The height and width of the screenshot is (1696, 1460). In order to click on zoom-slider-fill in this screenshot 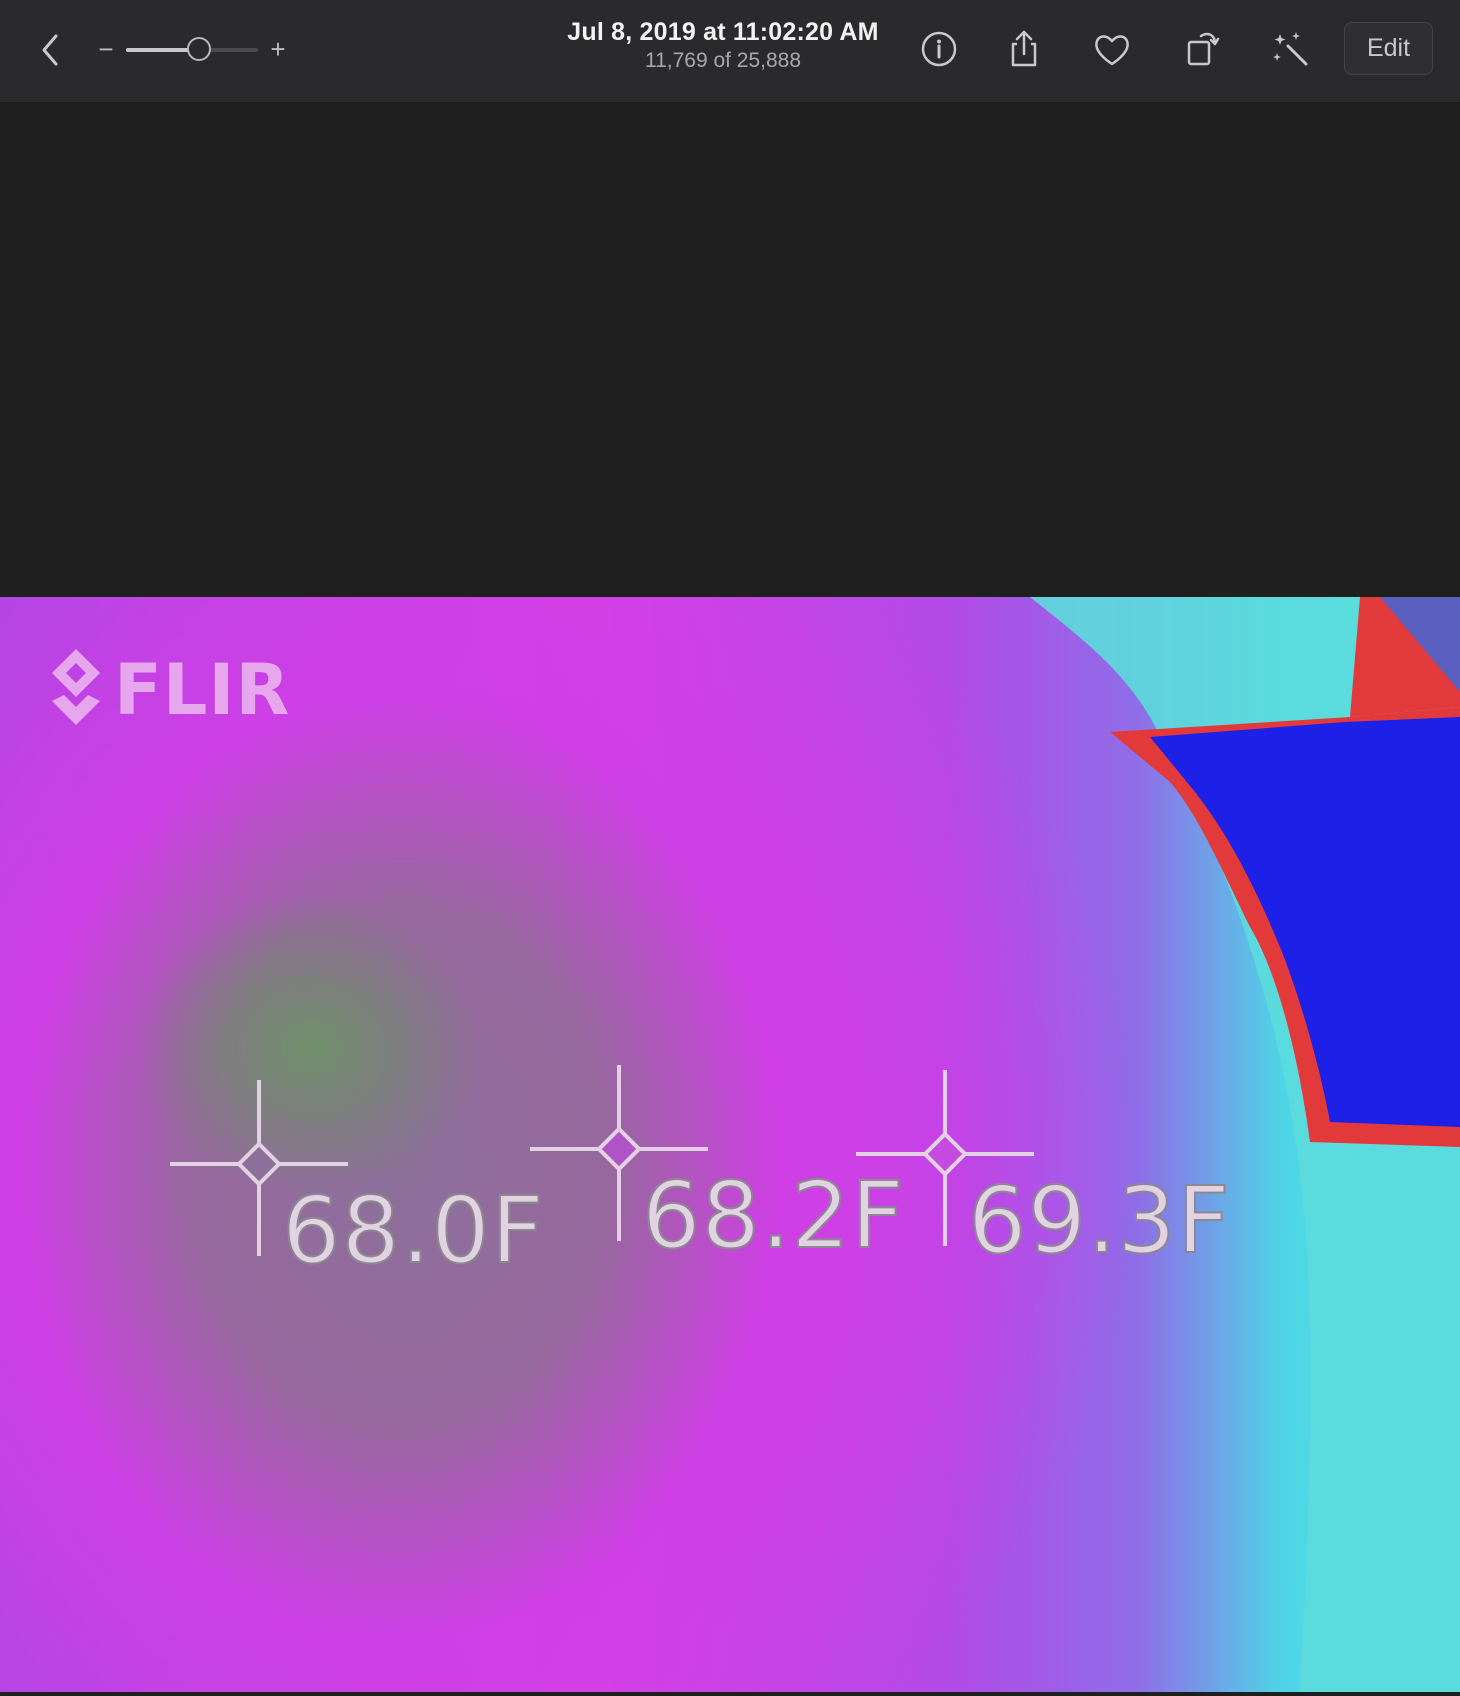, I will do `click(162, 50)`.